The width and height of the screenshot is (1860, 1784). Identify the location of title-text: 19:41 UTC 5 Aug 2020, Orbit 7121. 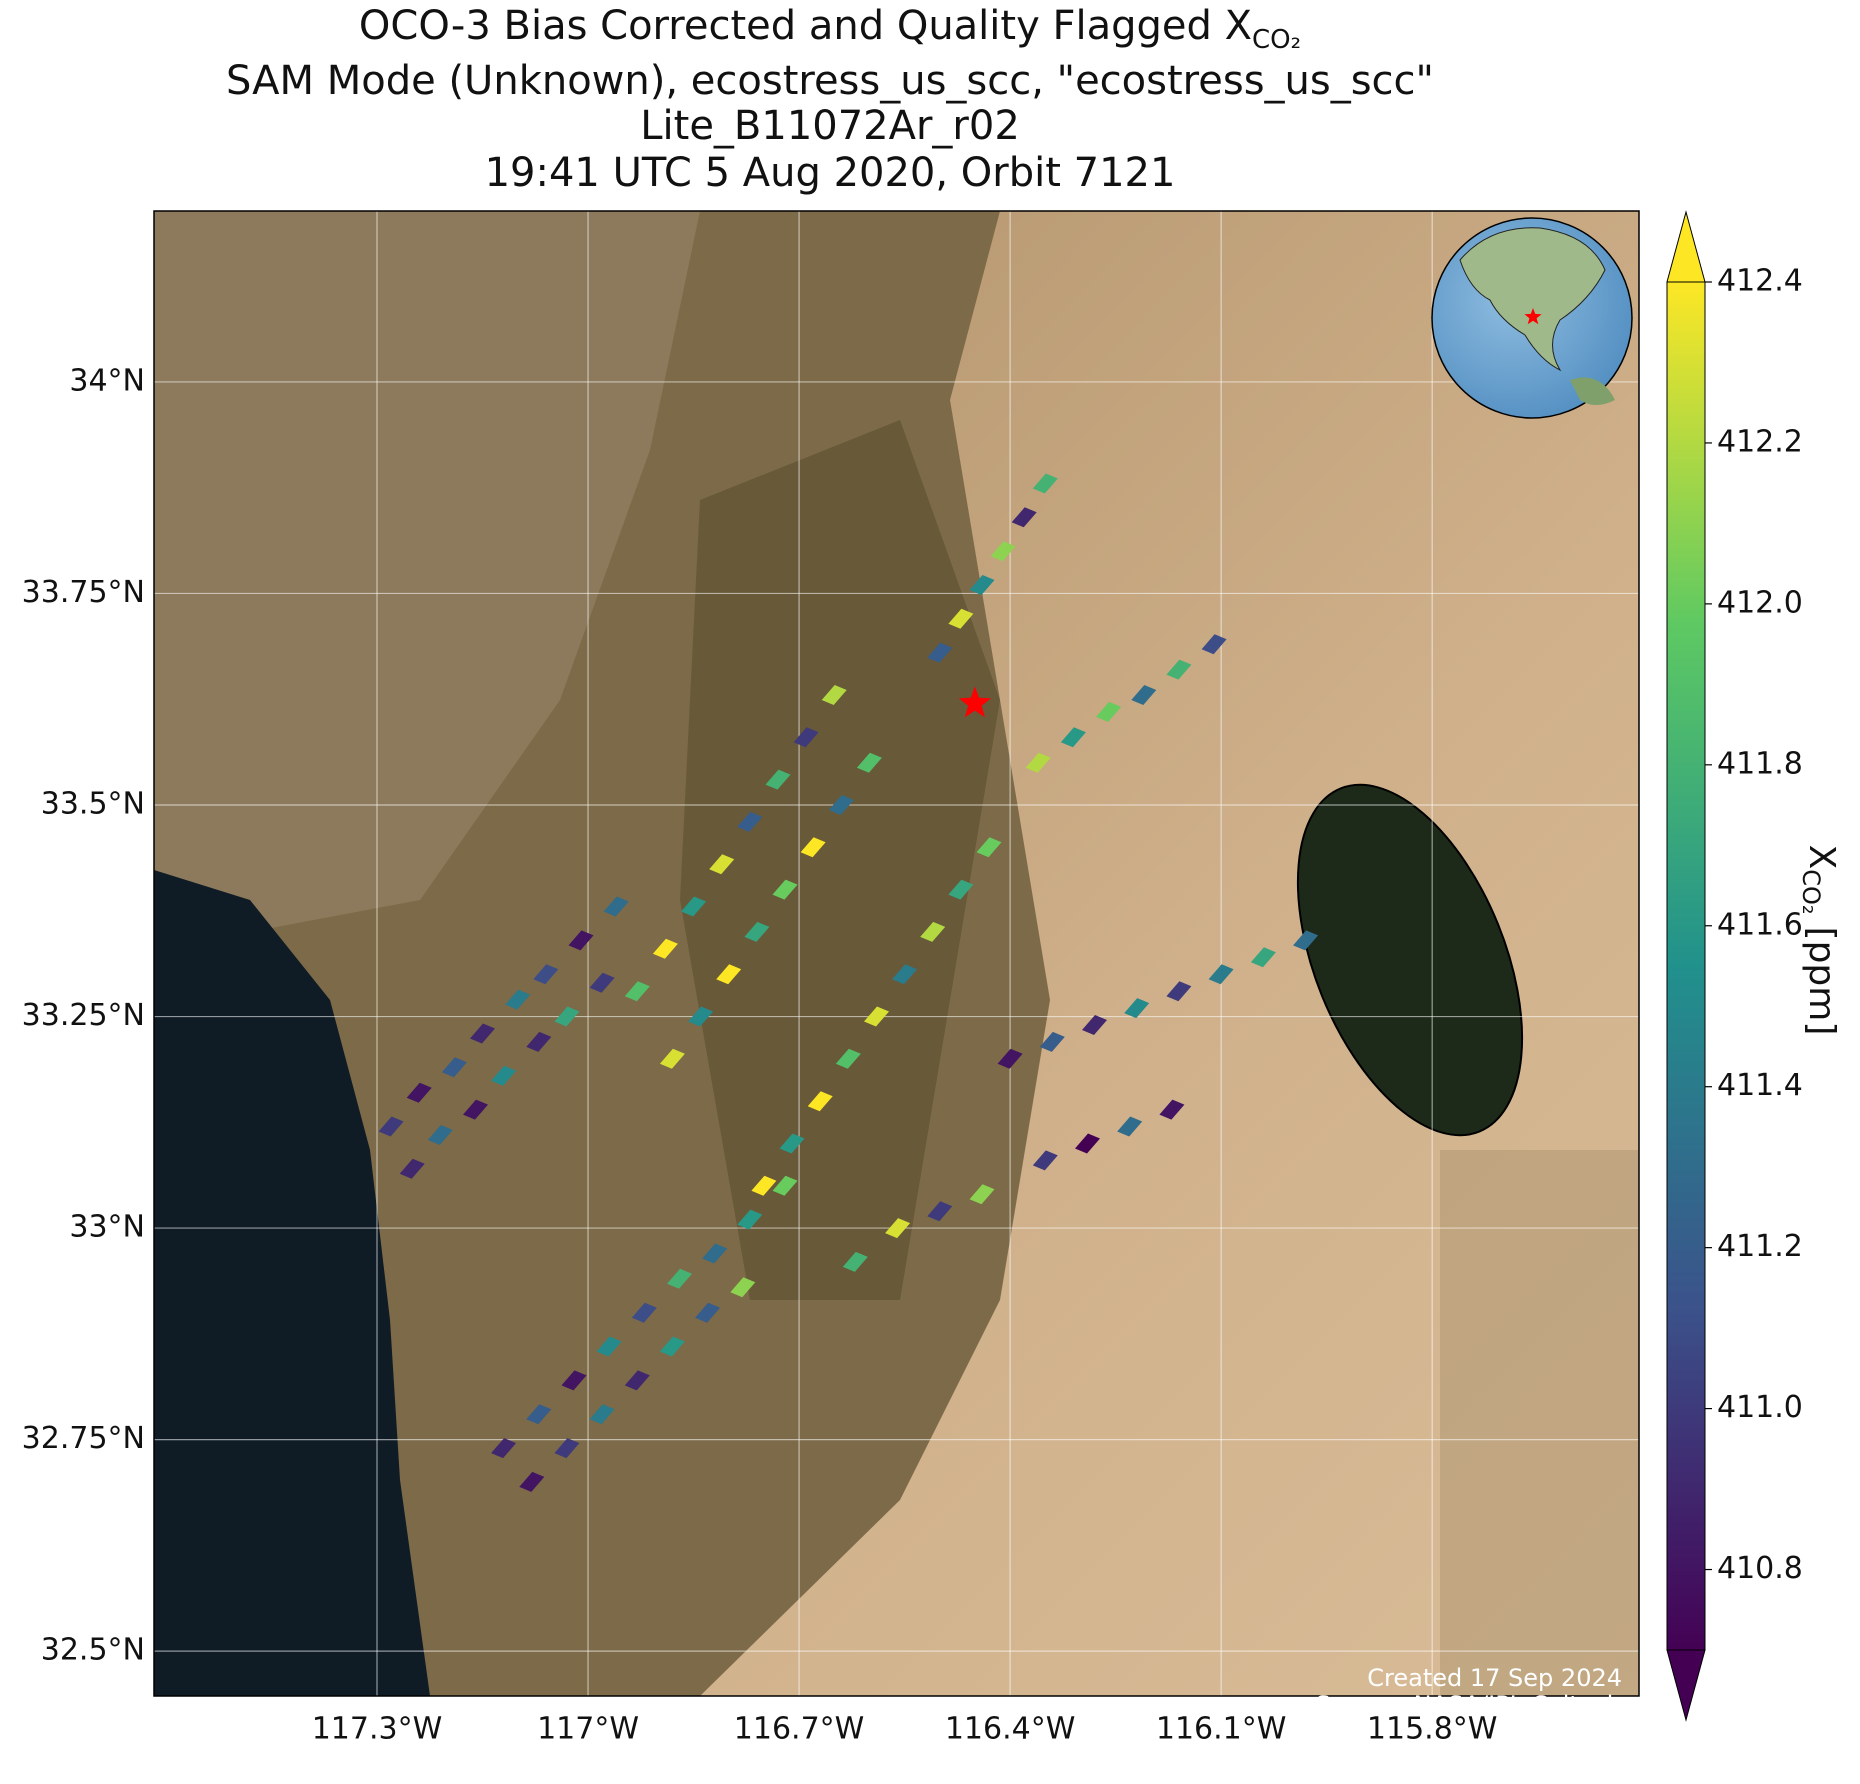
(830, 173).